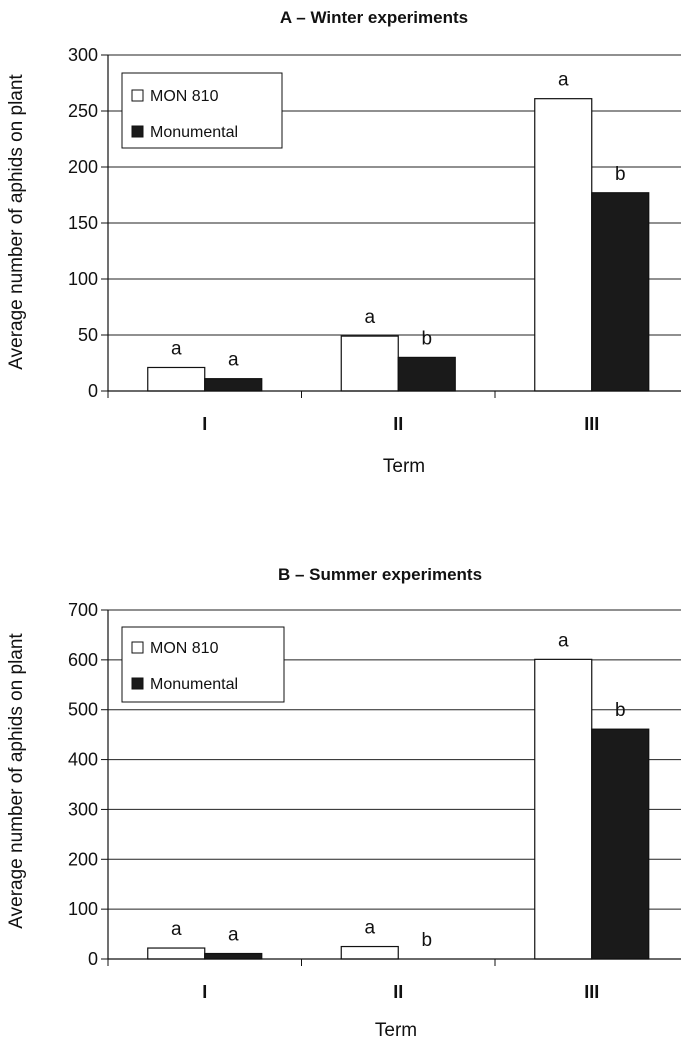 This screenshot has width=681, height=1044. What do you see at coordinates (88, 335) in the screenshot?
I see `y-tick-label: 50` at bounding box center [88, 335].